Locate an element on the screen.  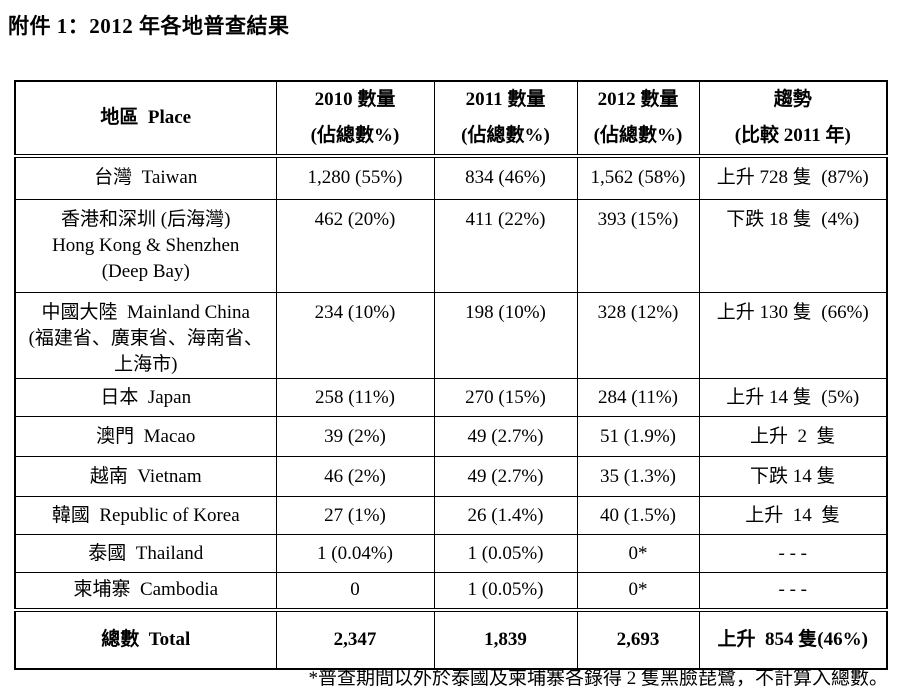
cell-trend: 上升 14 隻 is located at coordinates (793, 516).